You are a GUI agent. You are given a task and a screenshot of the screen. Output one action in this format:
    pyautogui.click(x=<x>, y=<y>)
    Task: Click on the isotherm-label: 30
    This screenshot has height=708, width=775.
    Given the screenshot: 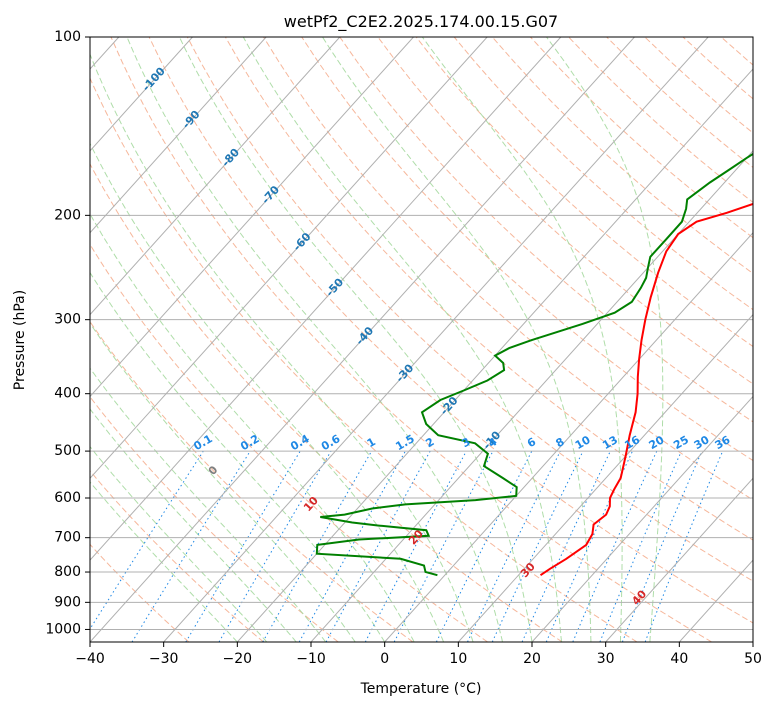 What is the action you would take?
    pyautogui.click(x=528, y=570)
    